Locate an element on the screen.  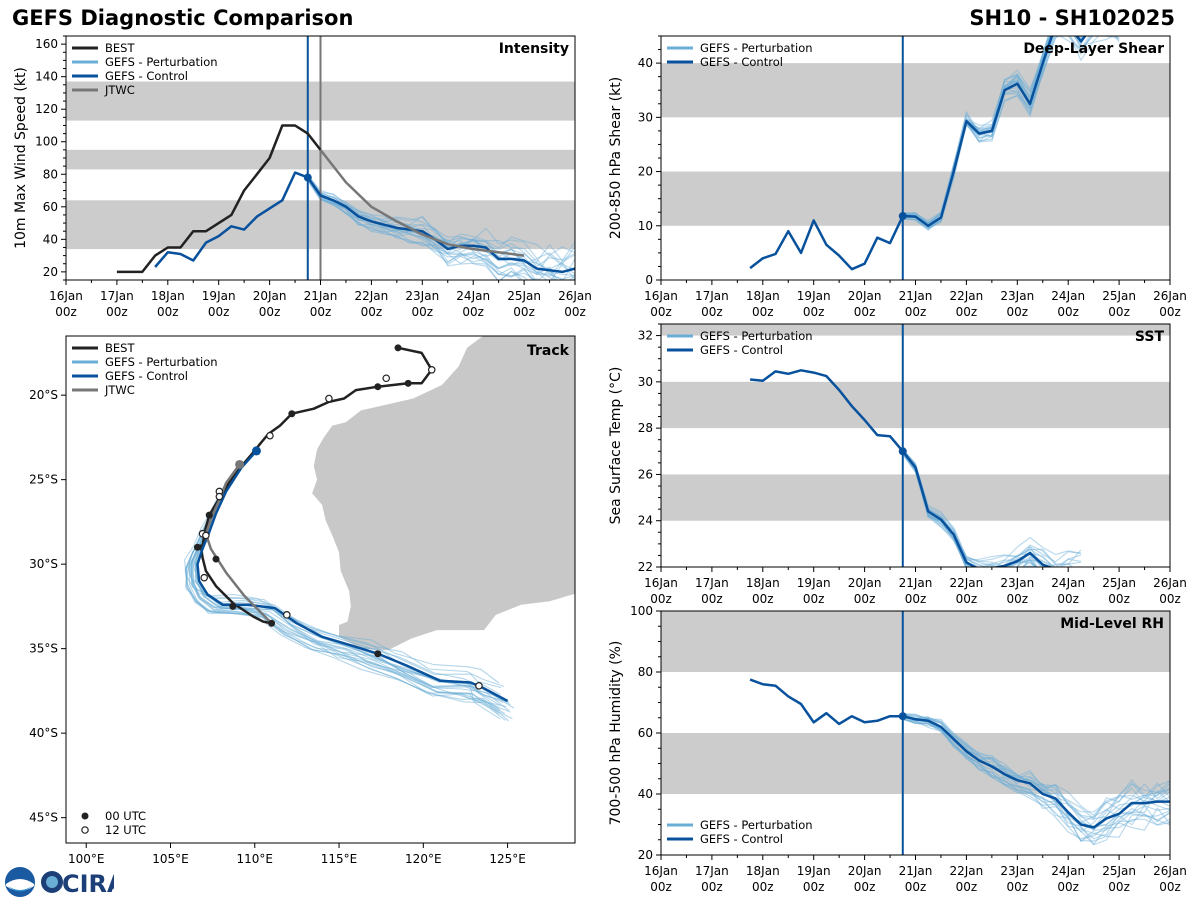
lon-tick-label: 100°E is located at coordinates (86, 859).